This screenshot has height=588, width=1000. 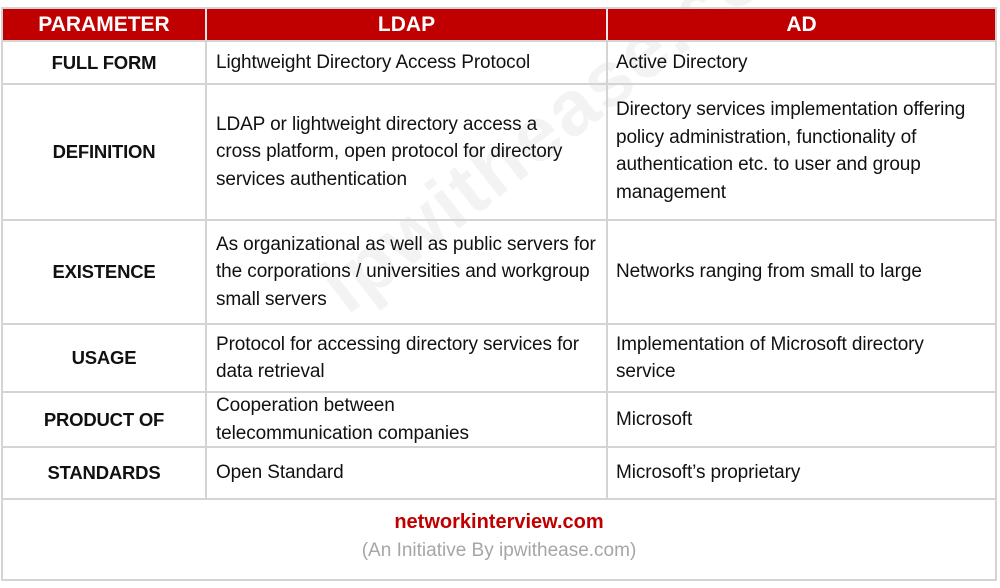 I want to click on table-header-row: PARAMETER LDAP AD, so click(x=499, y=25).